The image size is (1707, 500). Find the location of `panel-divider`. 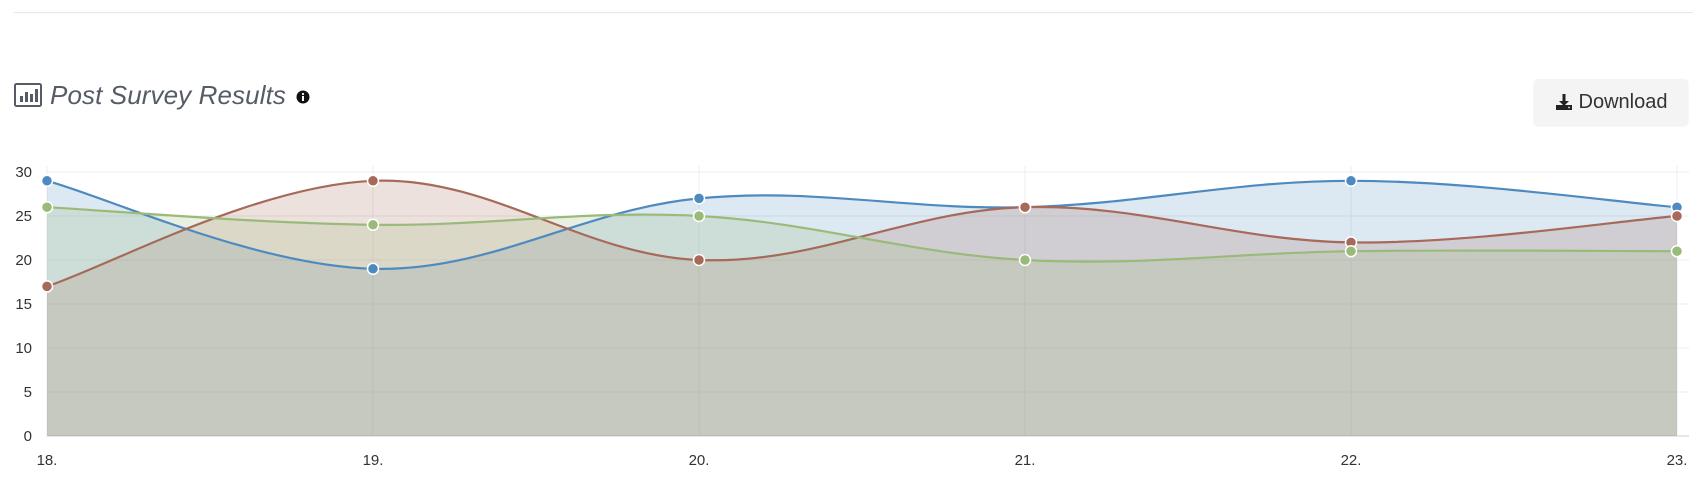

panel-divider is located at coordinates (853, 12).